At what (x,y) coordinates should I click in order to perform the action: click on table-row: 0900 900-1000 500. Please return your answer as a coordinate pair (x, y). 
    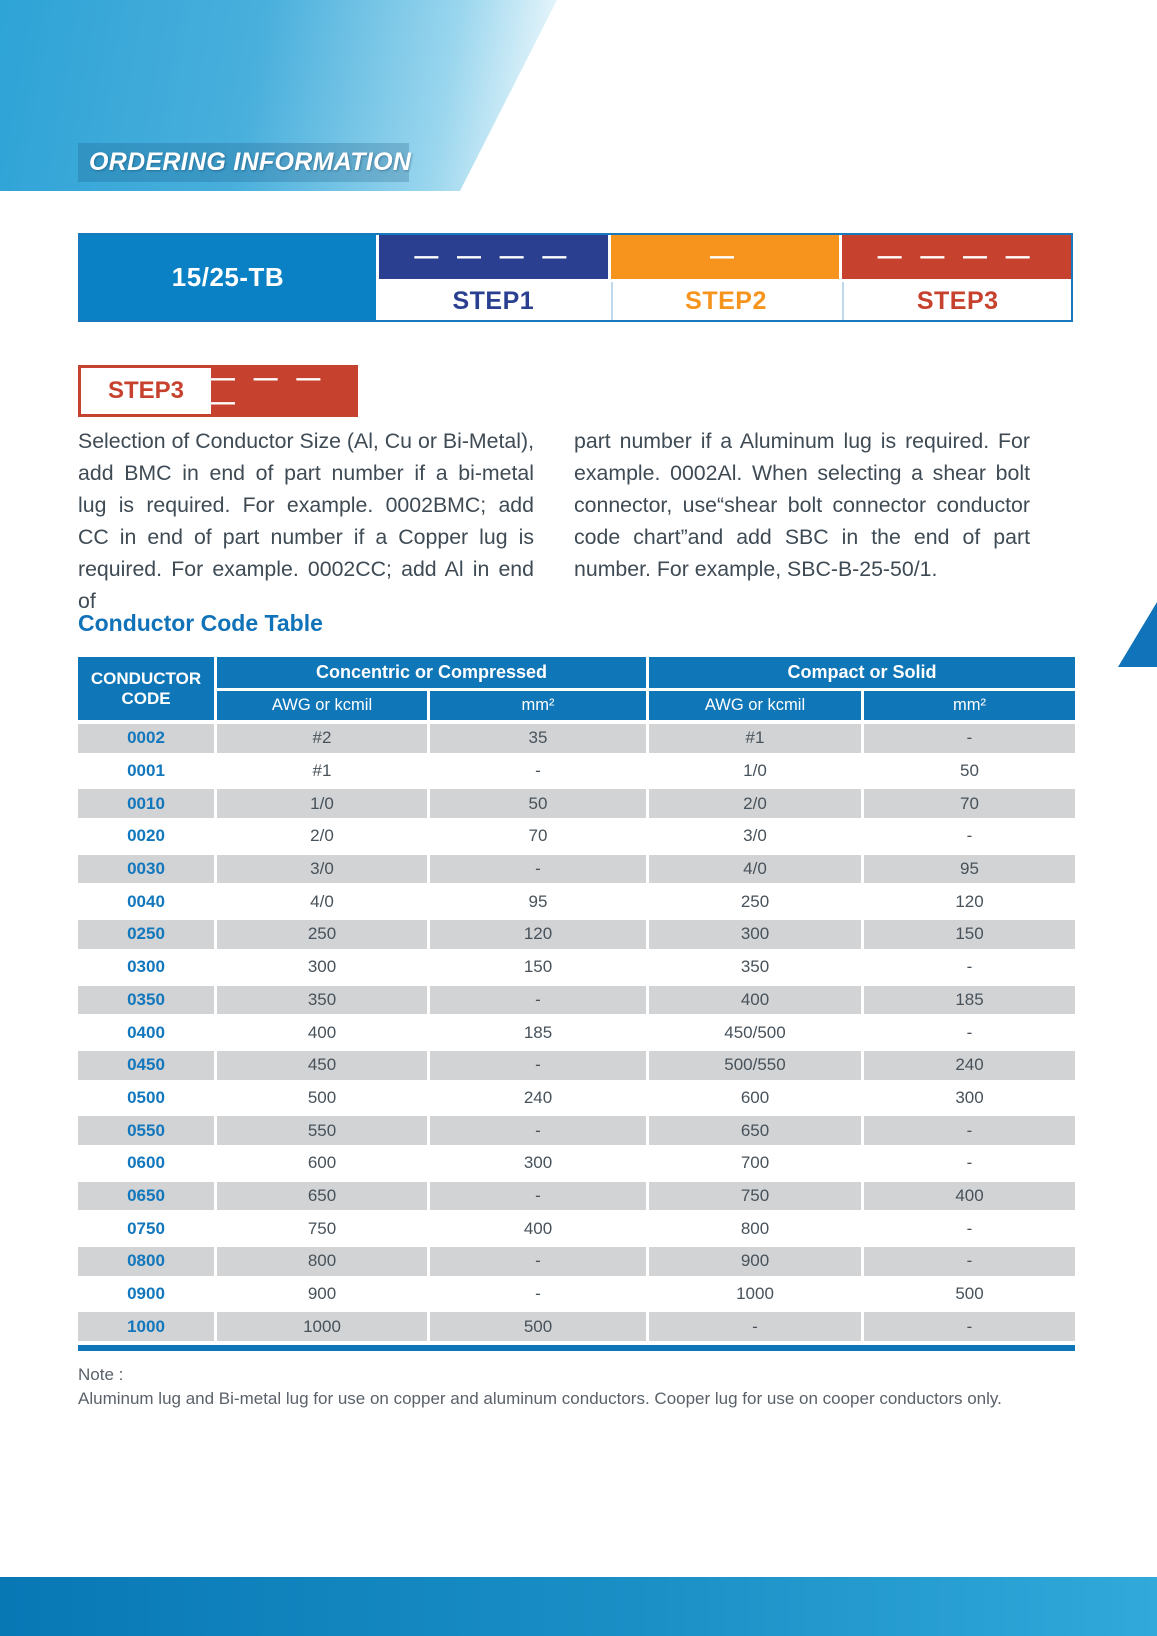
    Looking at the image, I should click on (576, 1294).